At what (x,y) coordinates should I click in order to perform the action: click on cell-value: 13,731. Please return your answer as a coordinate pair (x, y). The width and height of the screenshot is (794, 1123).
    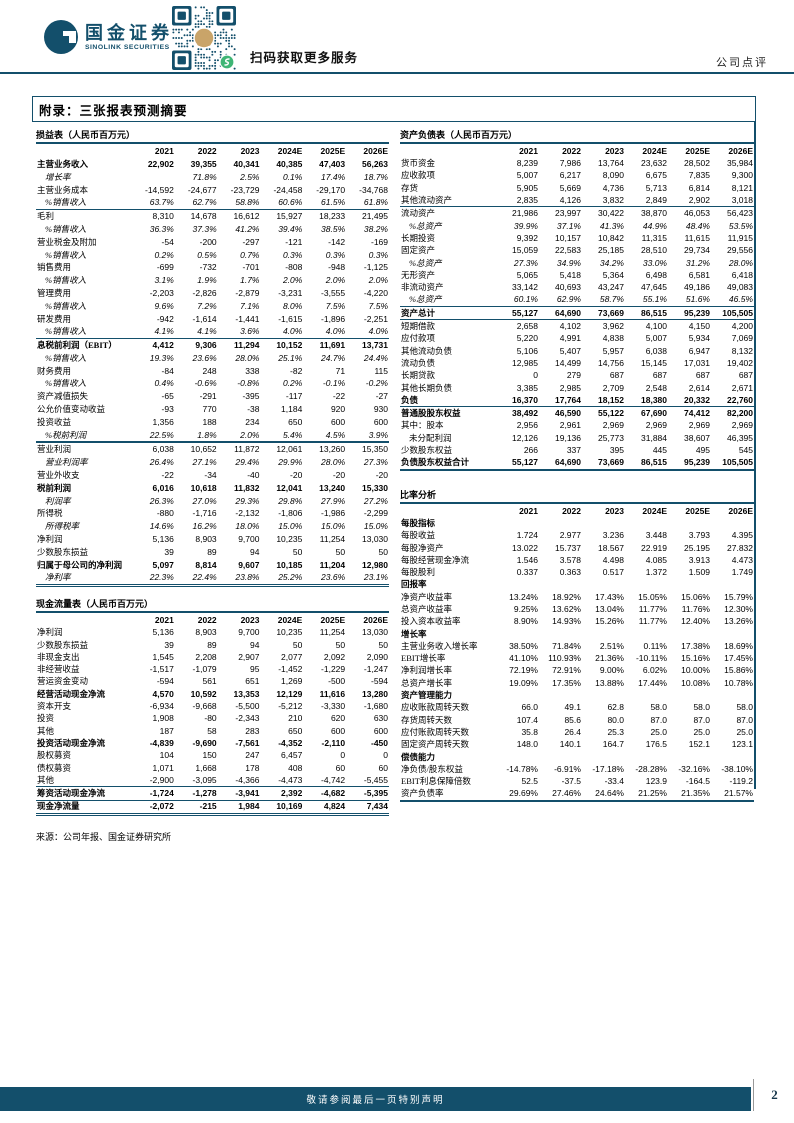
    Looking at the image, I should click on (375, 345).